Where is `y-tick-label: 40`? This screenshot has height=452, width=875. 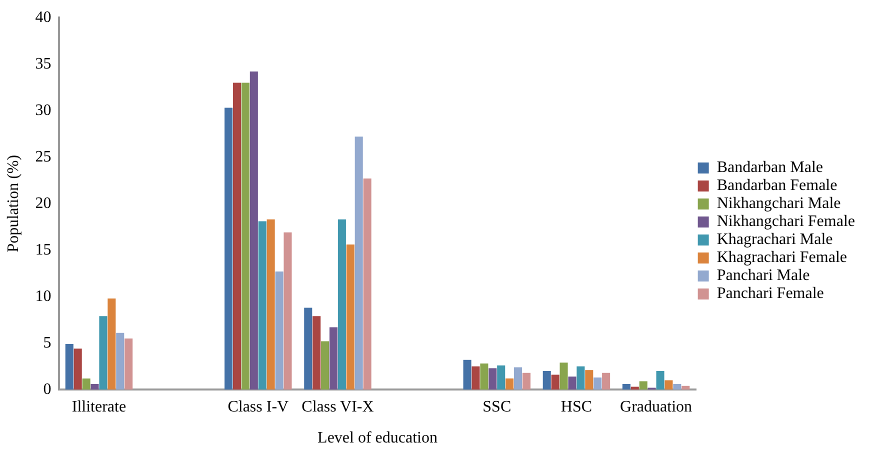
y-tick-label: 40 is located at coordinates (43, 17).